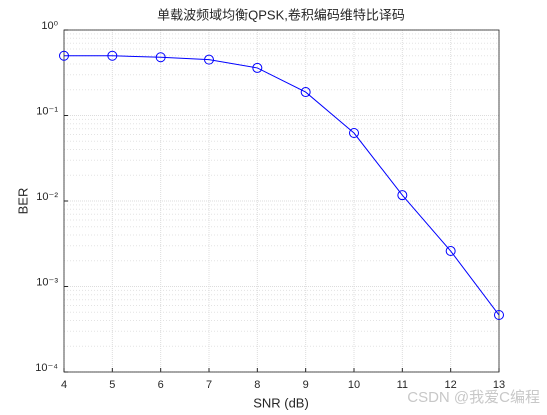  Describe the element at coordinates (22, 201) in the screenshot. I see `y-axis-label: BER` at that location.